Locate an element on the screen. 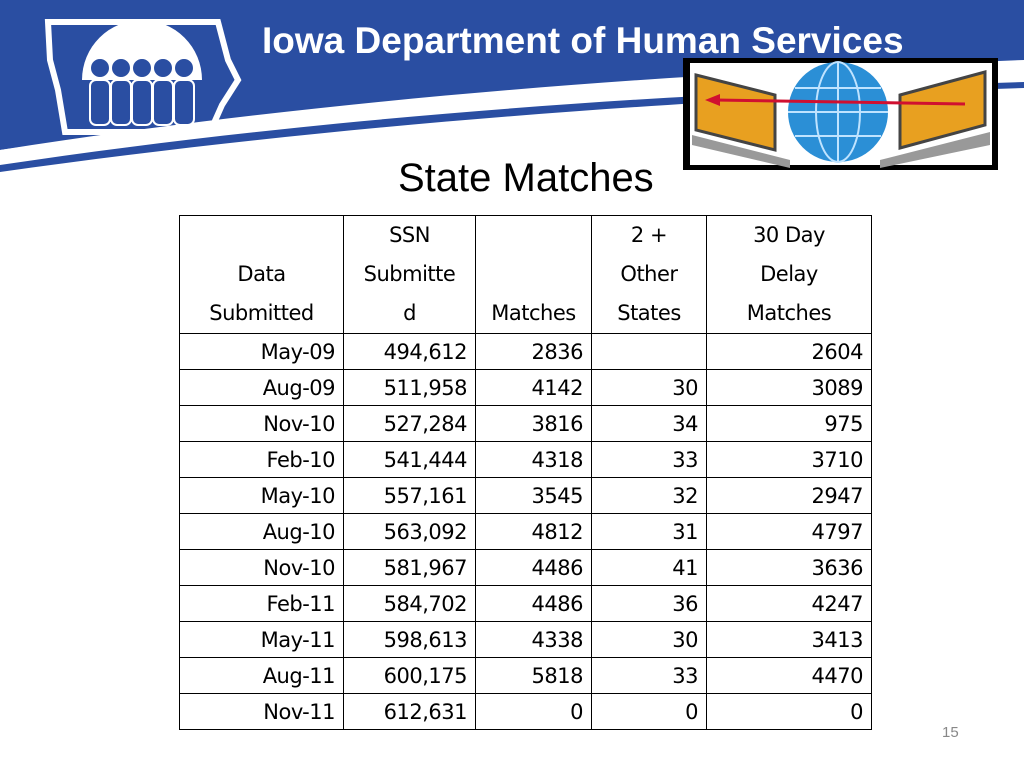 This screenshot has width=1024, height=768. table-row: Nov-11 612,631 0 0 0 is located at coordinates (525, 711).